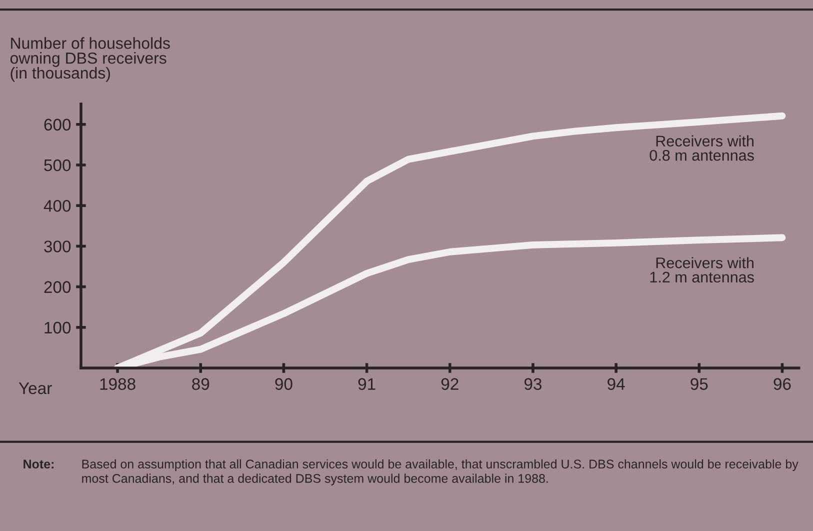  Describe the element at coordinates (35, 388) in the screenshot. I see `x-axis-title: Year` at that location.